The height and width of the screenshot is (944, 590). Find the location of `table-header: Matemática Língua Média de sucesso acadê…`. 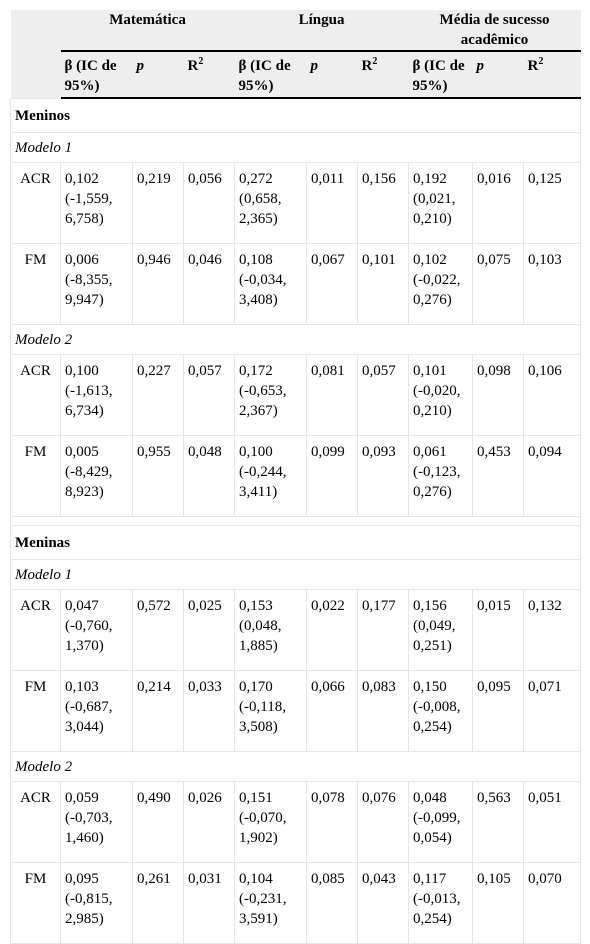

table-header: Matemática Língua Média de sucesso acadê… is located at coordinates (295, 54).